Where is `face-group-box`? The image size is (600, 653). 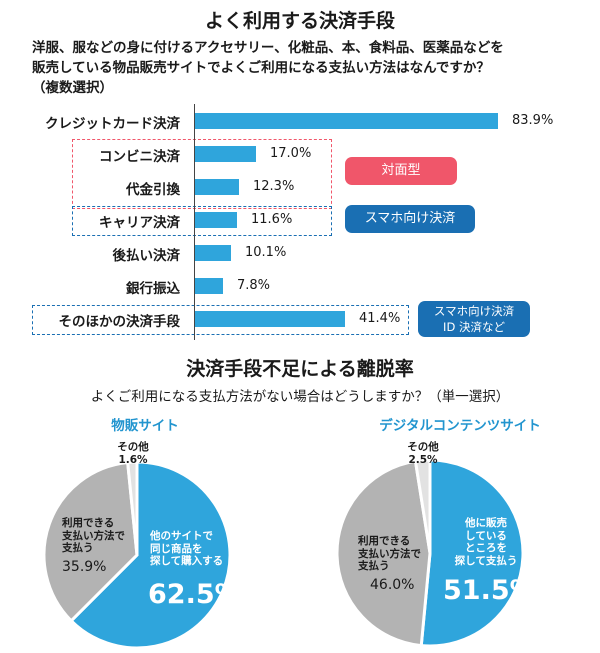 face-group-box is located at coordinates (202, 174).